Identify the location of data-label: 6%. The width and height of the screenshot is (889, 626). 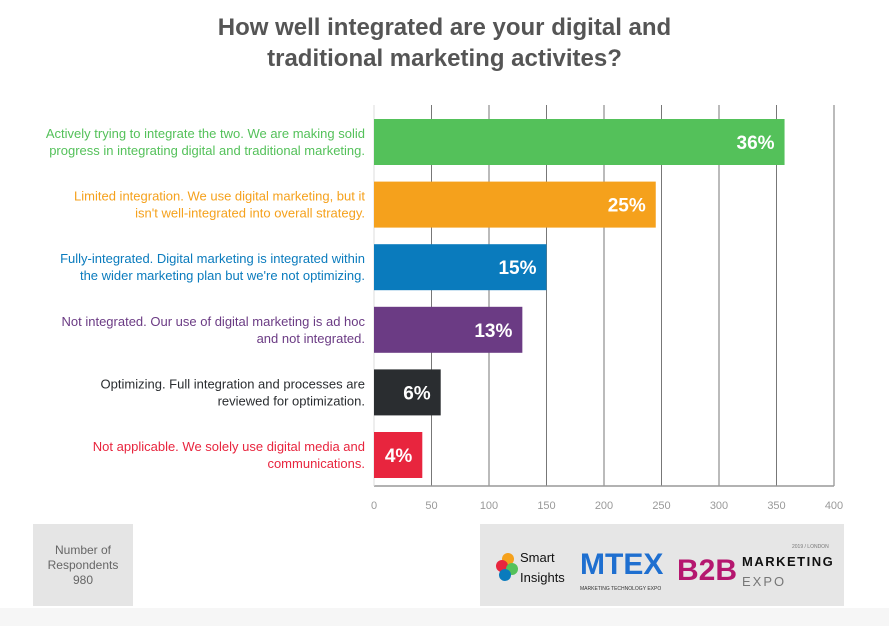
(417, 393).